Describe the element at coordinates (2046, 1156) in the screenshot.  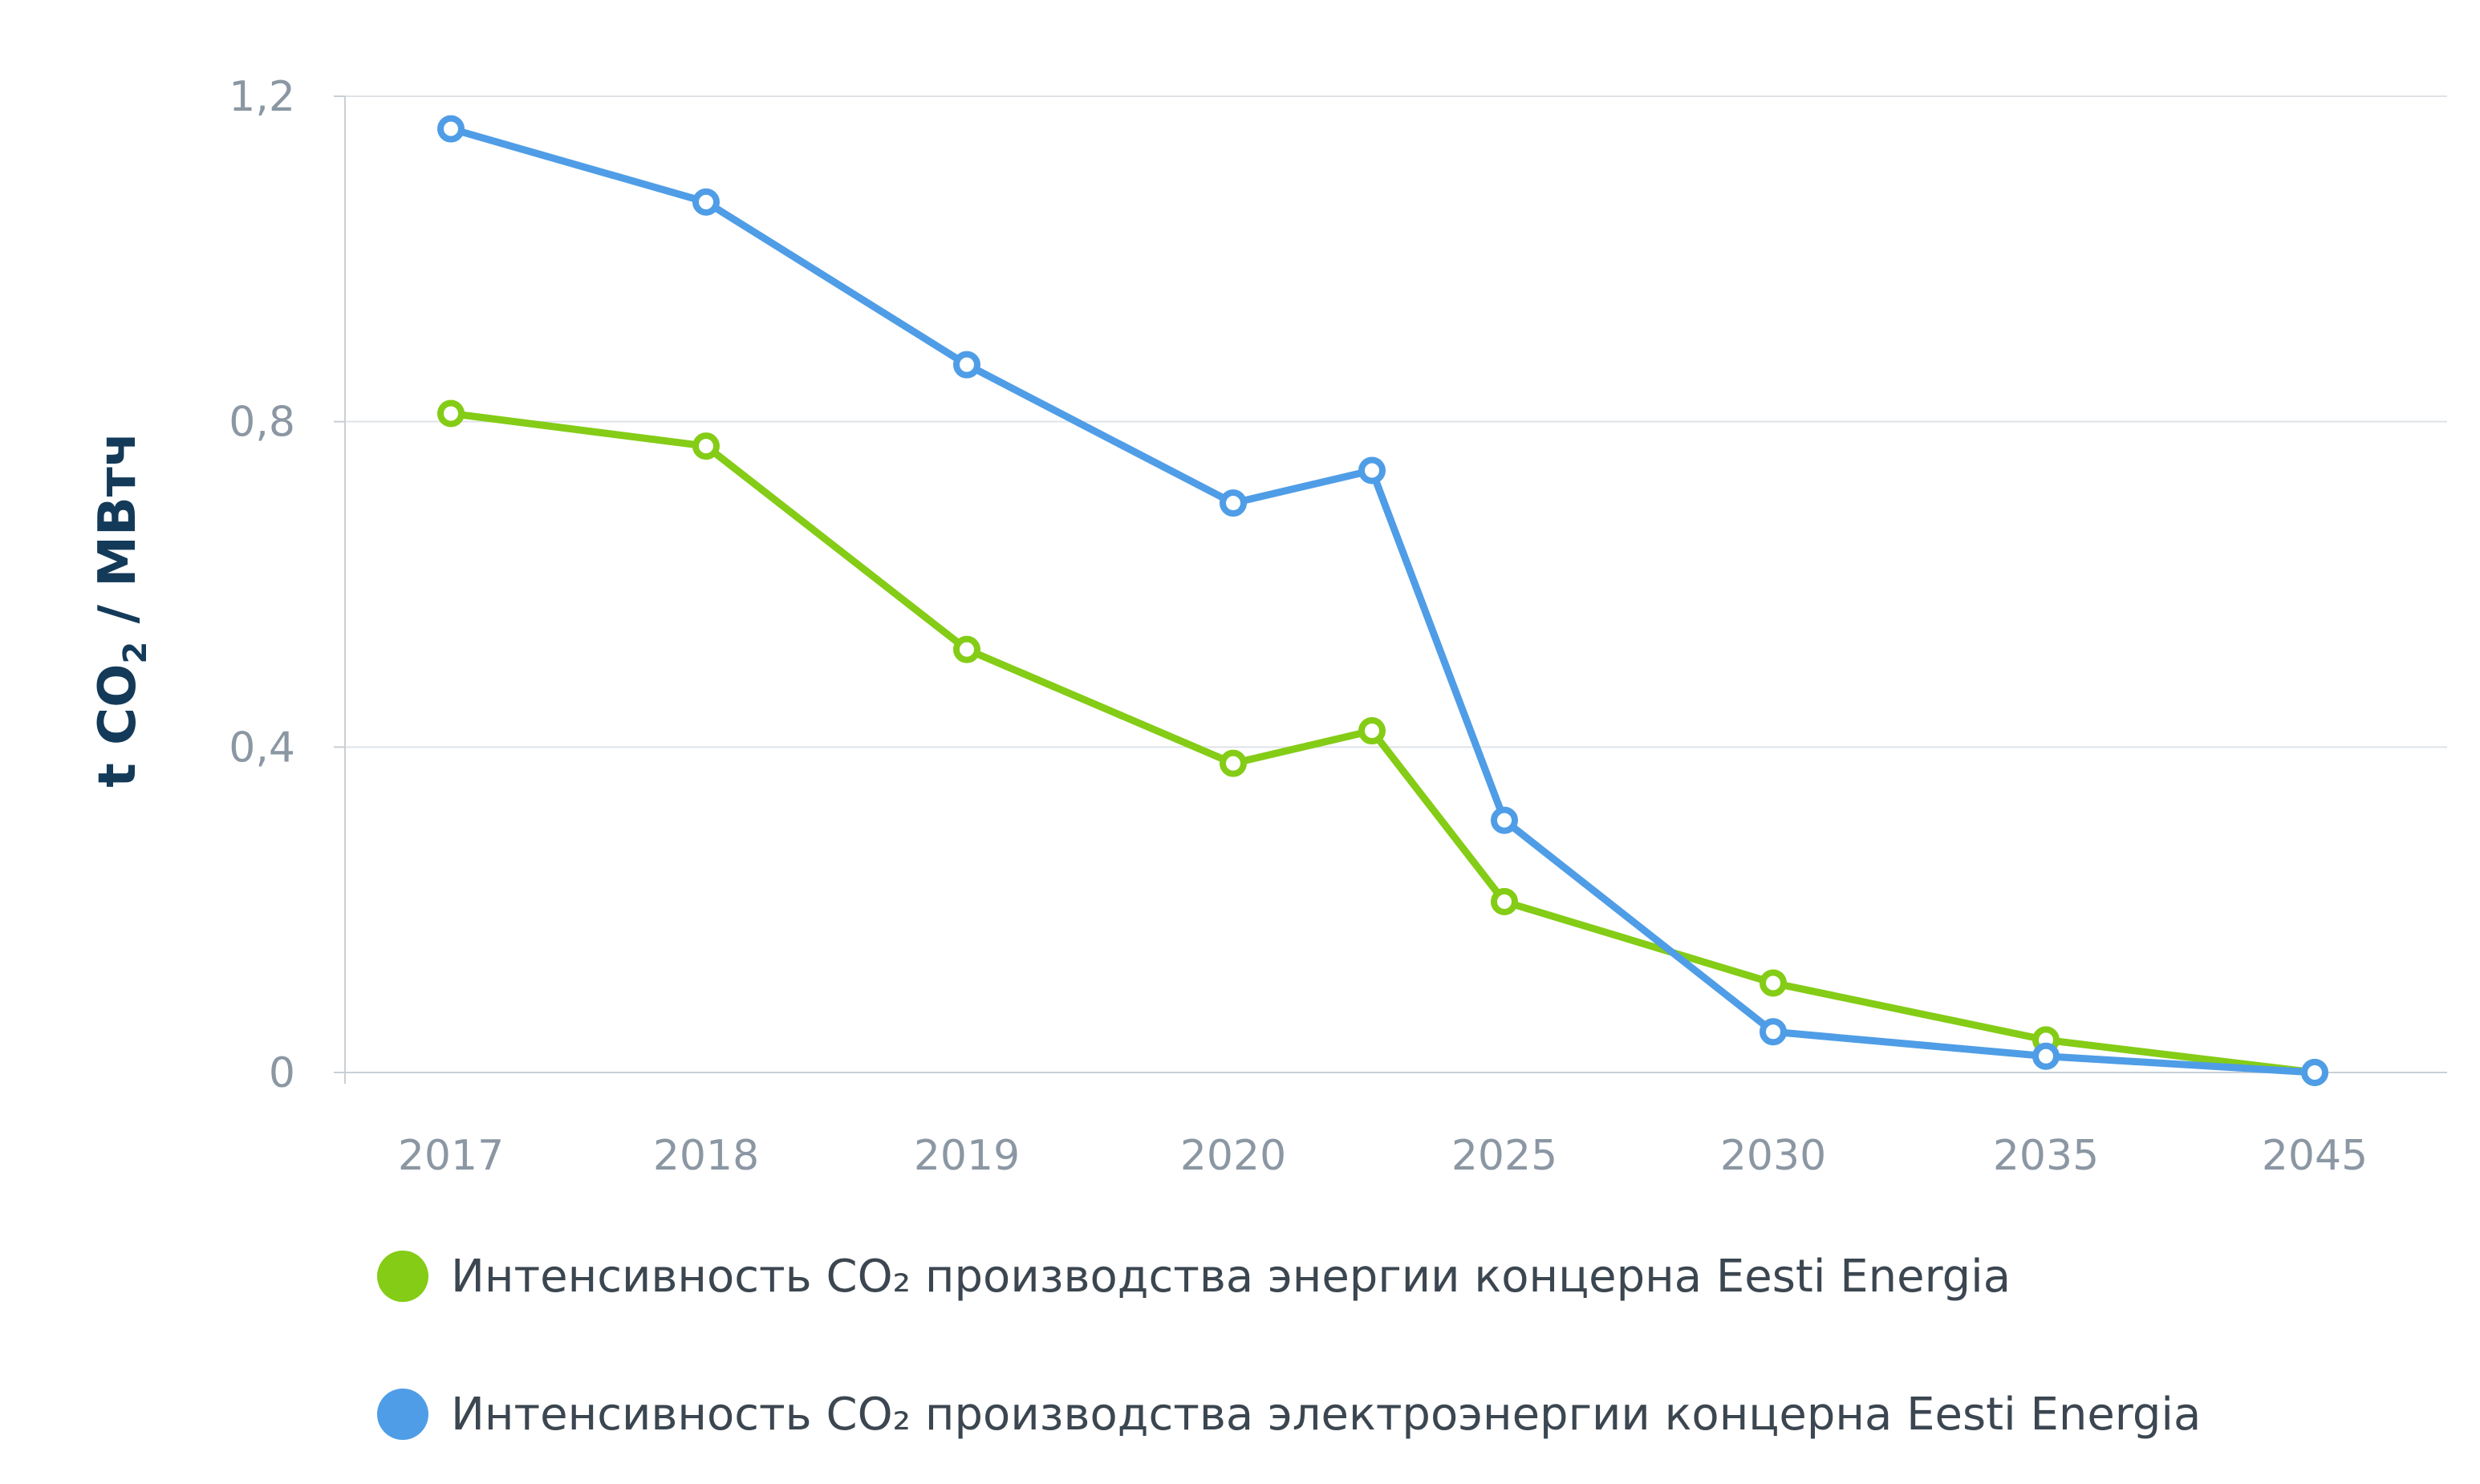
I see `x-tick-label: 2035` at that location.